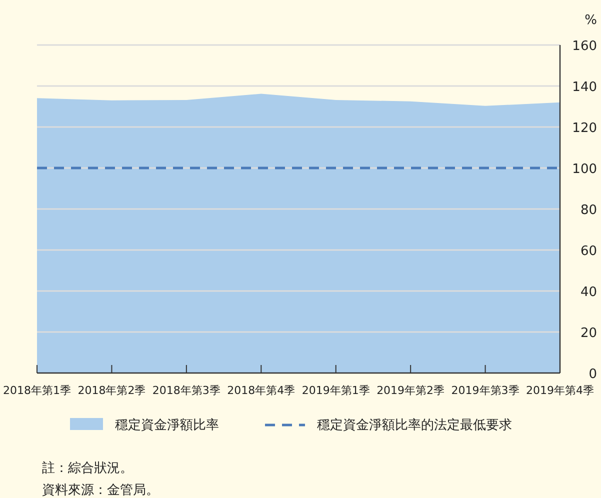 This screenshot has height=498, width=601. What do you see at coordinates (588, 210) in the screenshot?
I see `y-tick-label: 80` at bounding box center [588, 210].